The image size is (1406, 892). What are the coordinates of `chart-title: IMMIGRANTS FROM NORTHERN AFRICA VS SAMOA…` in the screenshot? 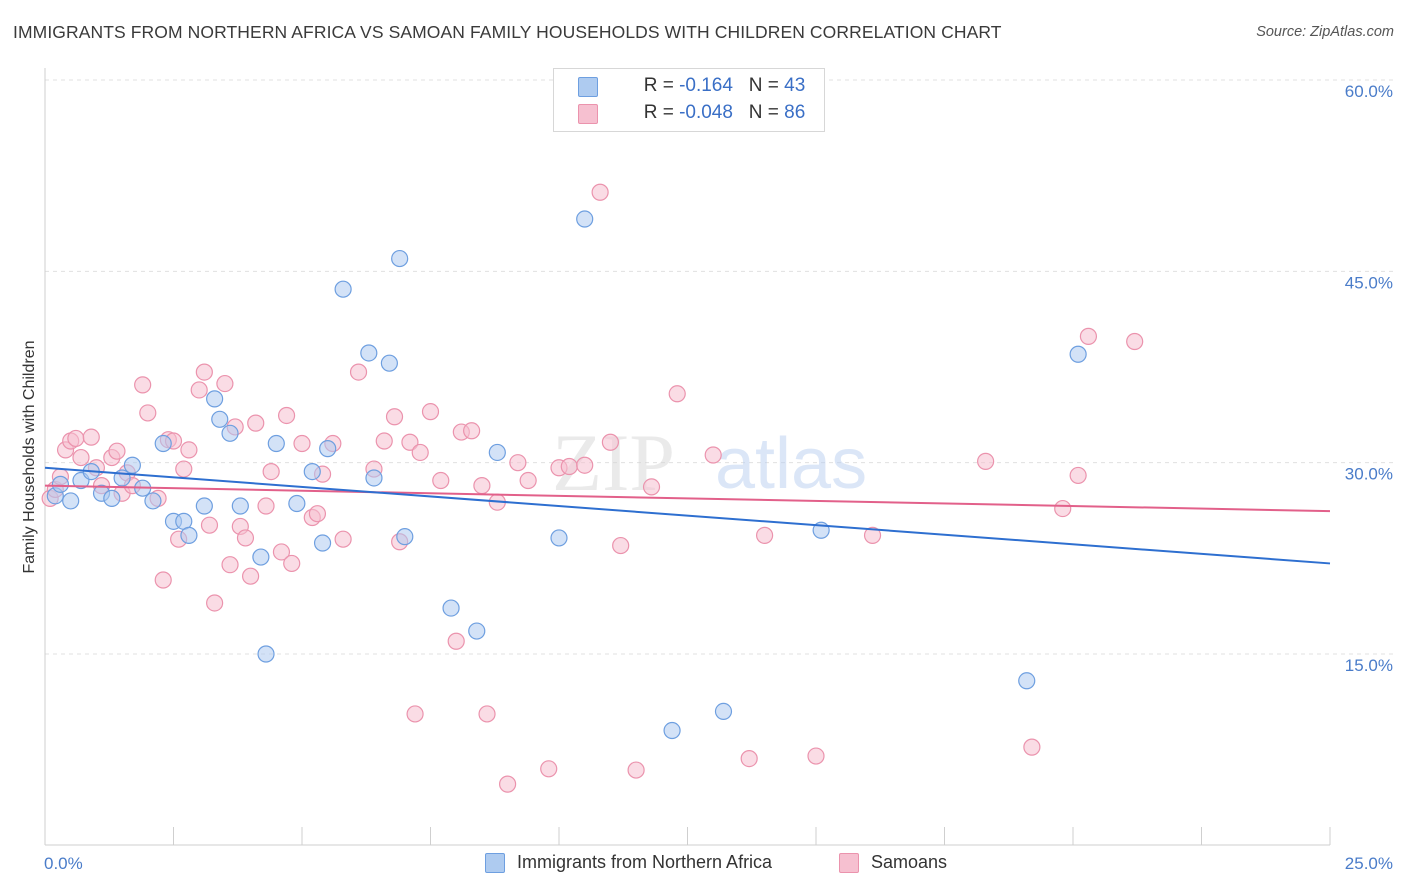 It's located at (507, 32).